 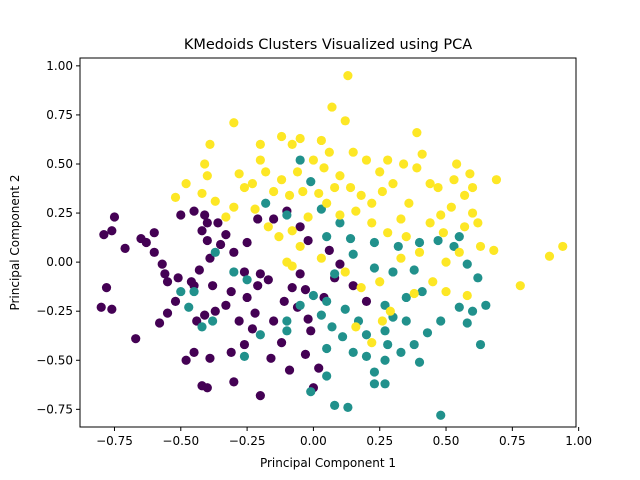 What do you see at coordinates (328, 463) in the screenshot?
I see `x-axis-title: Principal Component 1` at bounding box center [328, 463].